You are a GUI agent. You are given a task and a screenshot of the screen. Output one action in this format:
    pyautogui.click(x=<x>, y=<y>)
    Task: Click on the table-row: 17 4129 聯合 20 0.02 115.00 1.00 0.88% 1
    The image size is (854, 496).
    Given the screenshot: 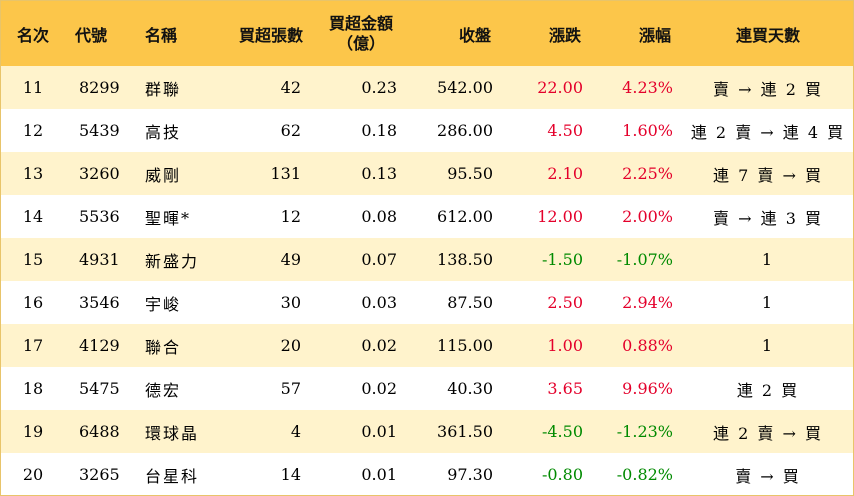 What is the action you would take?
    pyautogui.click(x=427, y=345)
    